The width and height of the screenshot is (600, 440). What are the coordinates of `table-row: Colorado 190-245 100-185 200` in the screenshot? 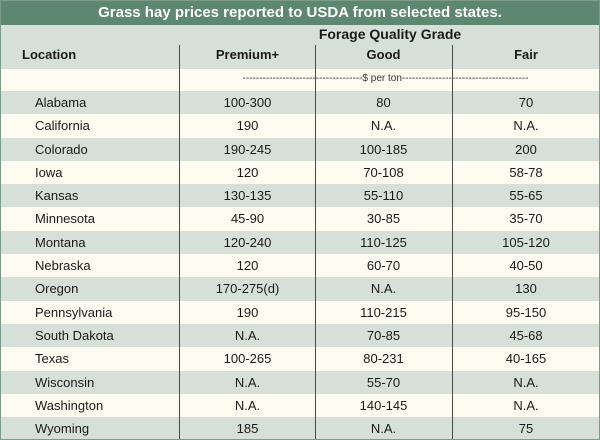 It's located at (300, 149).